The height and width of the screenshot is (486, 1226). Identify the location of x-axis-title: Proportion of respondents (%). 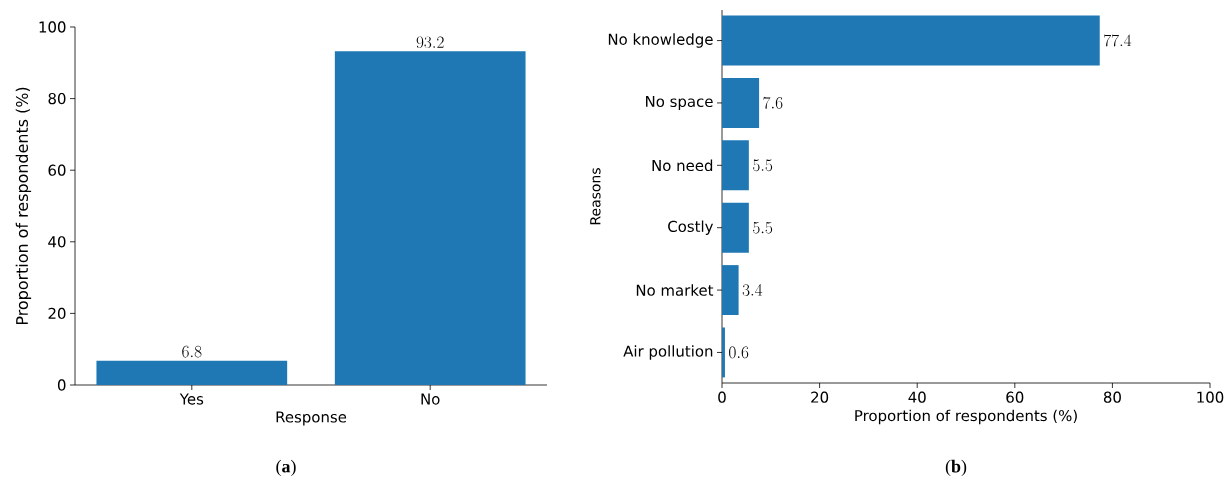
(966, 417).